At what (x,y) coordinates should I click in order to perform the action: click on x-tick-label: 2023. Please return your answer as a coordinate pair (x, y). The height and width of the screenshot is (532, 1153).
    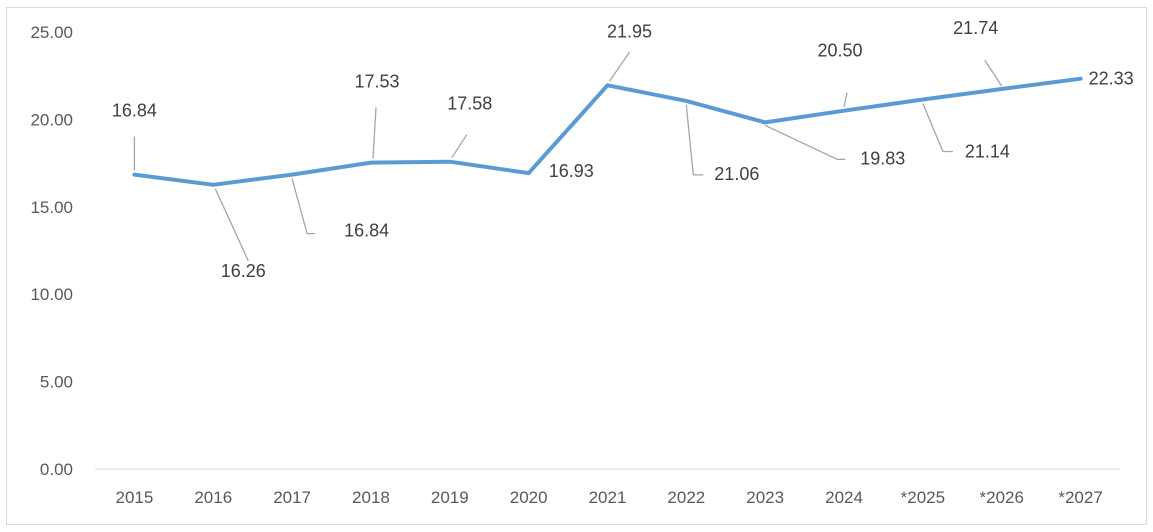
    Looking at the image, I should click on (765, 497).